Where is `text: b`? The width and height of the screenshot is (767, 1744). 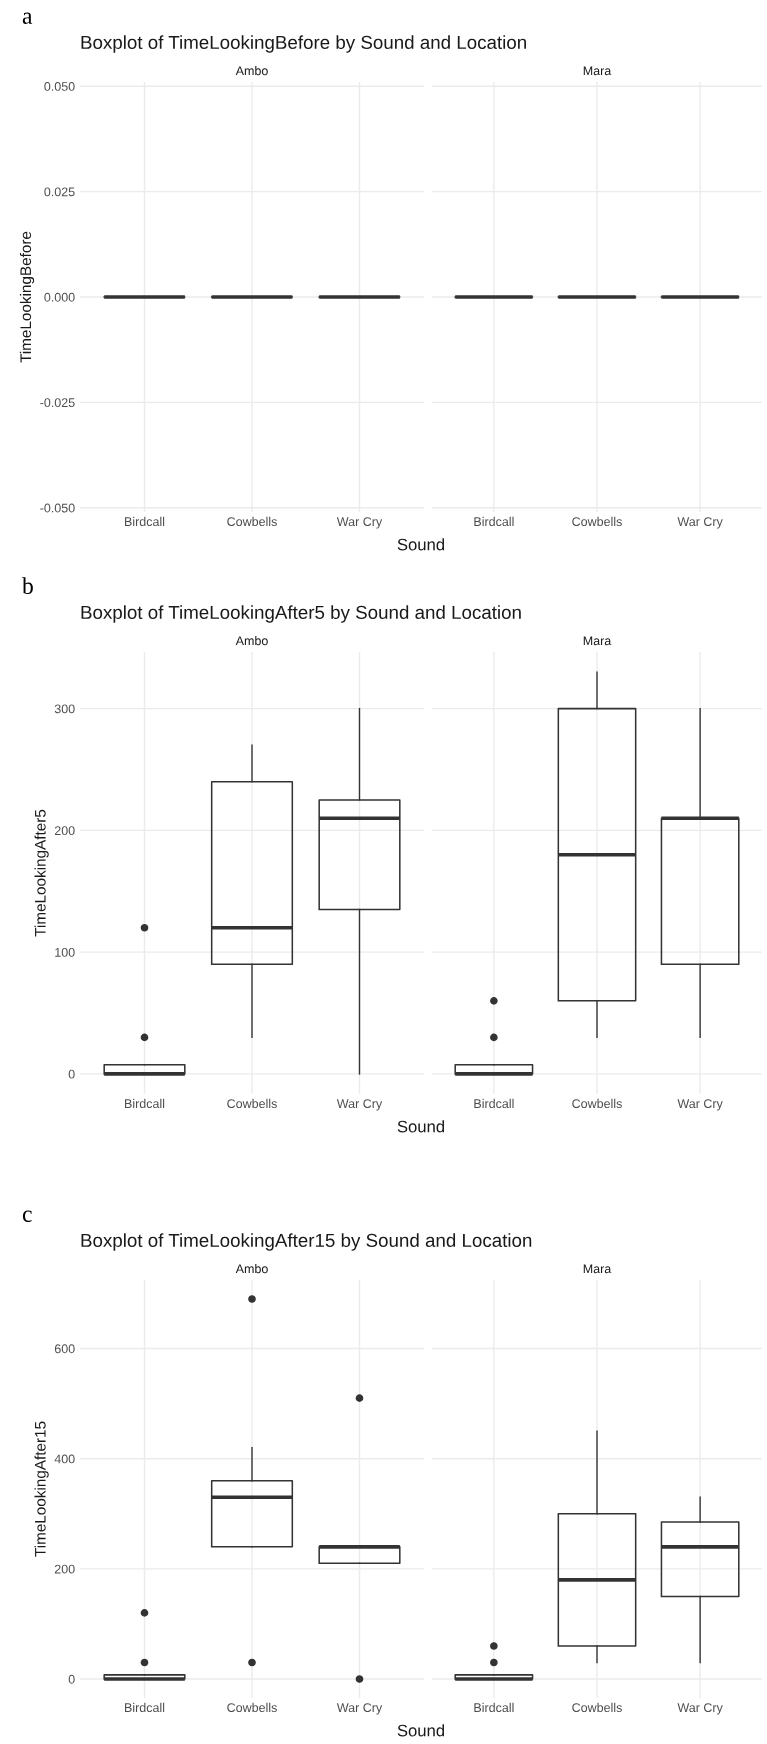 text: b is located at coordinates (27, 585).